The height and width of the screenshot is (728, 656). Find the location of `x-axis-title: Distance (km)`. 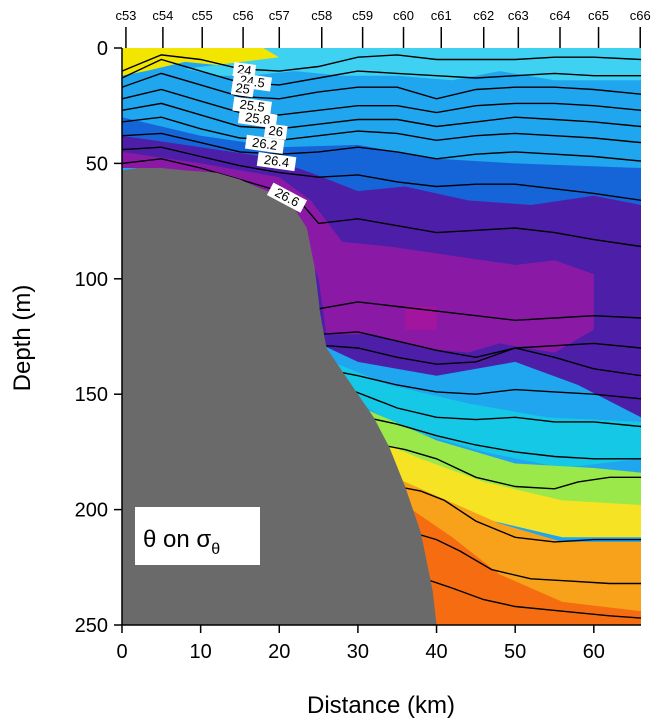

x-axis-title: Distance (km) is located at coordinates (381, 705).